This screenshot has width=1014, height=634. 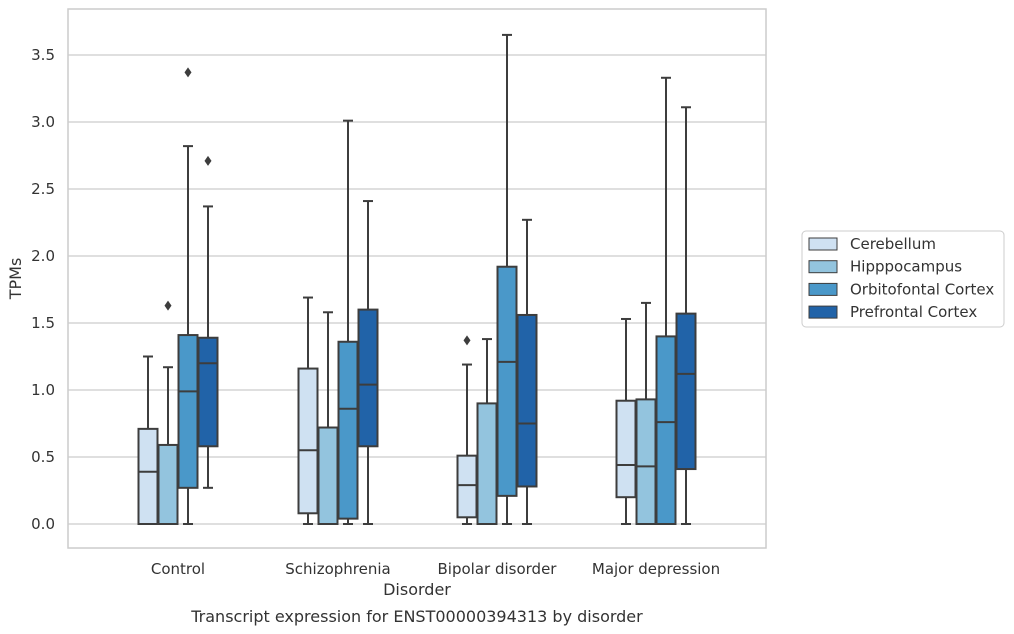 I want to click on legend-label: Prefrontal Cortex, so click(x=913, y=312).